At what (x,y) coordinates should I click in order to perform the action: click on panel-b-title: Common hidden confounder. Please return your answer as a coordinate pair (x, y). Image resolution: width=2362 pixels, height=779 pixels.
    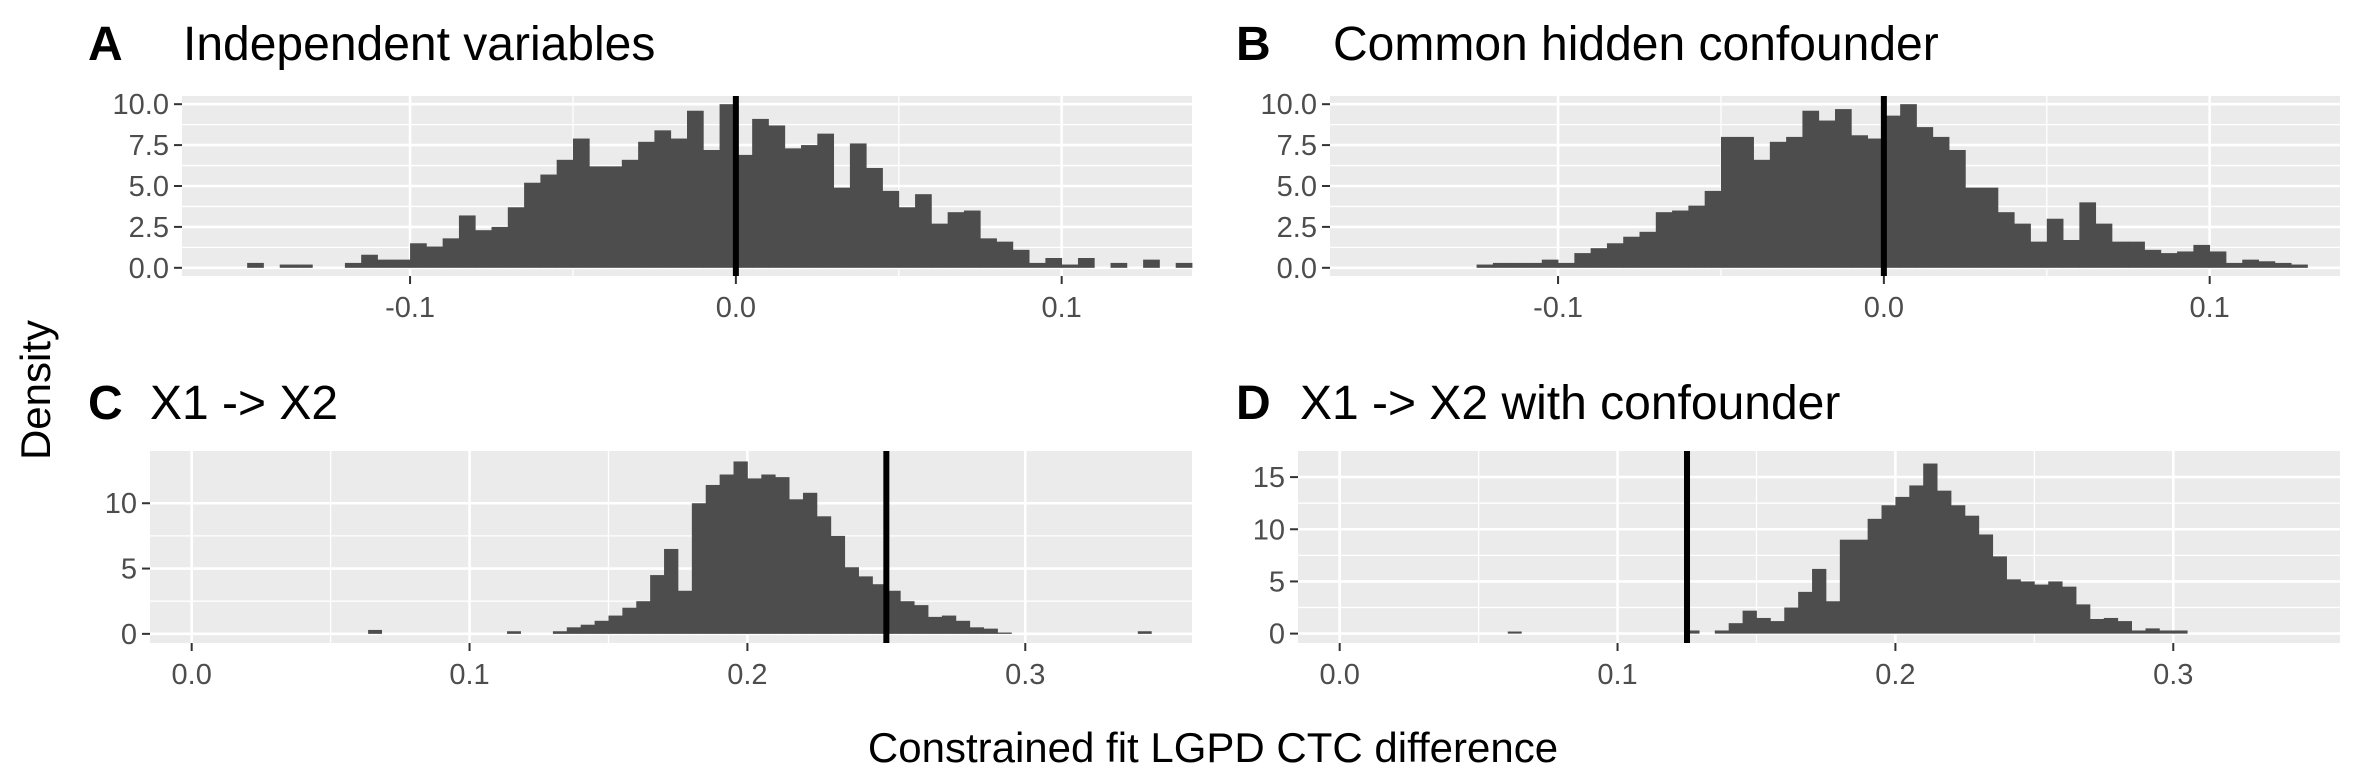
    Looking at the image, I should click on (1636, 44).